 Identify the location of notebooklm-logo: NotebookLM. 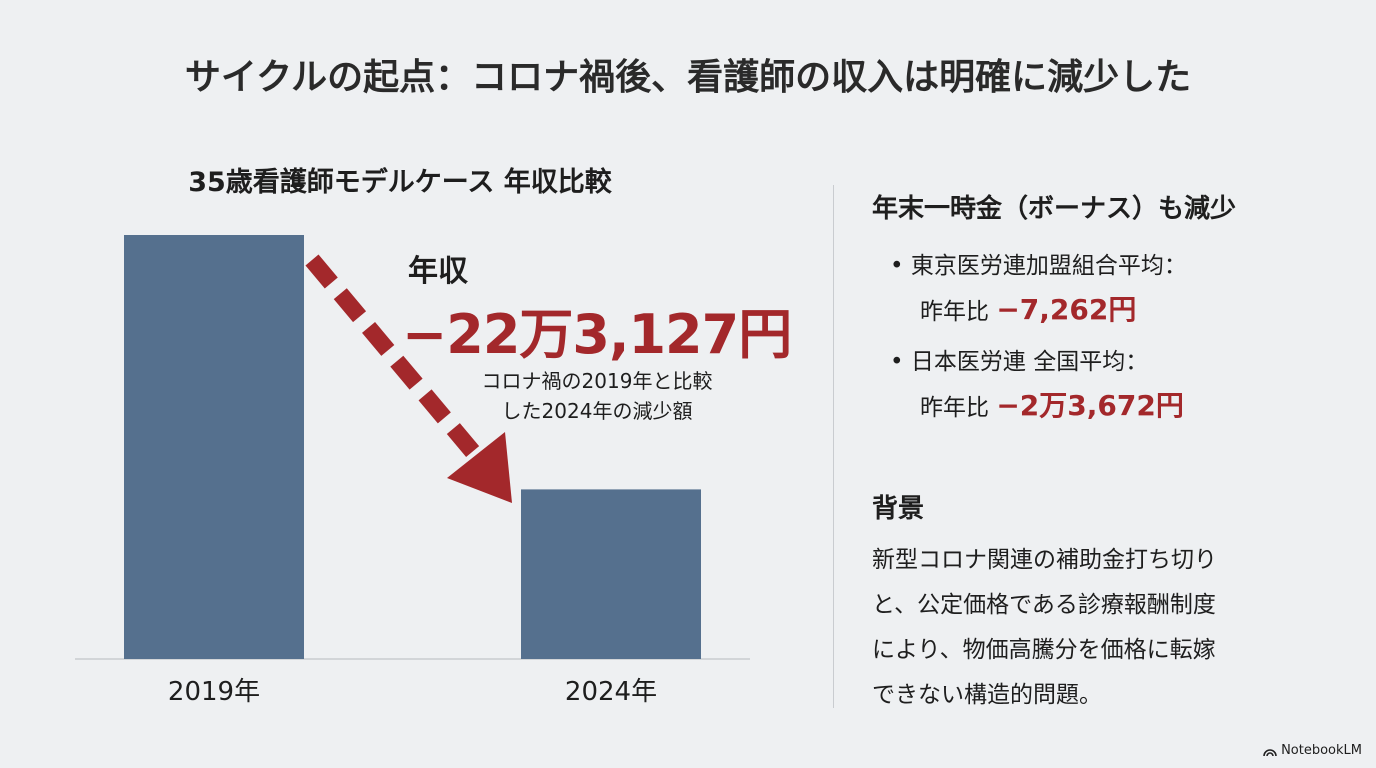
(1312, 750).